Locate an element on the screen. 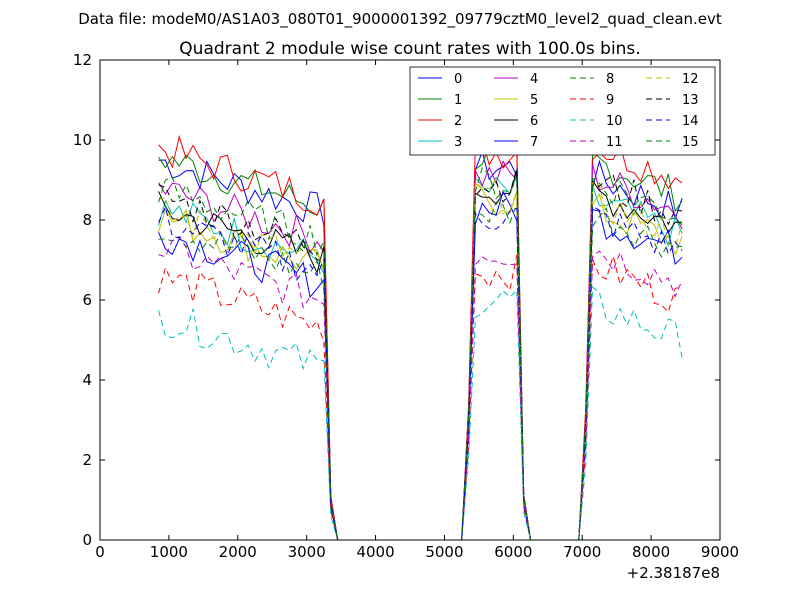  y-tick-label: 0 is located at coordinates (87, 540).